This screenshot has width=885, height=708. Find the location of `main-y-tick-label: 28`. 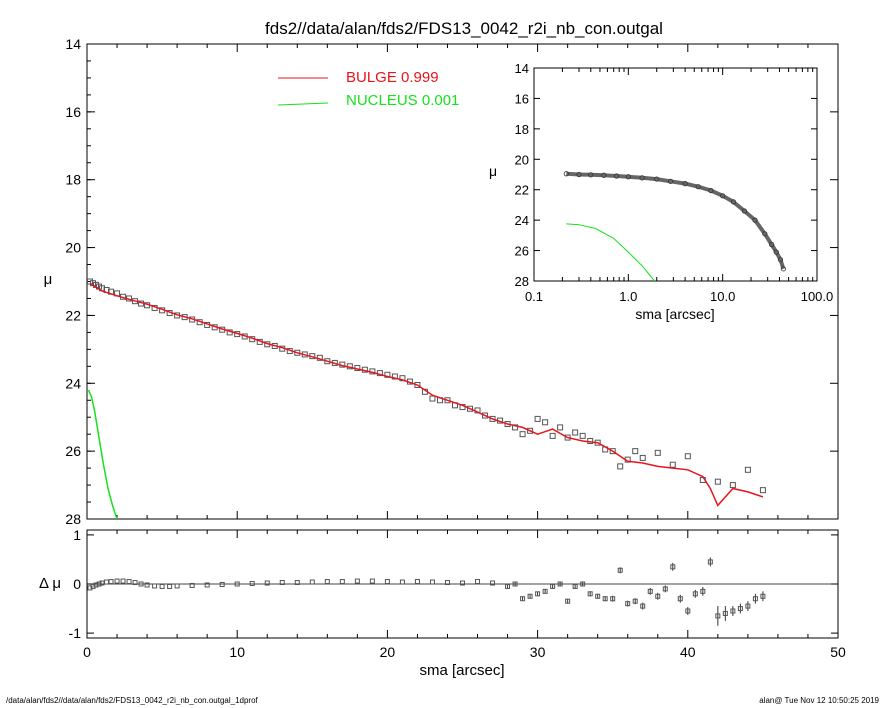

main-y-tick-label: 28 is located at coordinates (73, 519).